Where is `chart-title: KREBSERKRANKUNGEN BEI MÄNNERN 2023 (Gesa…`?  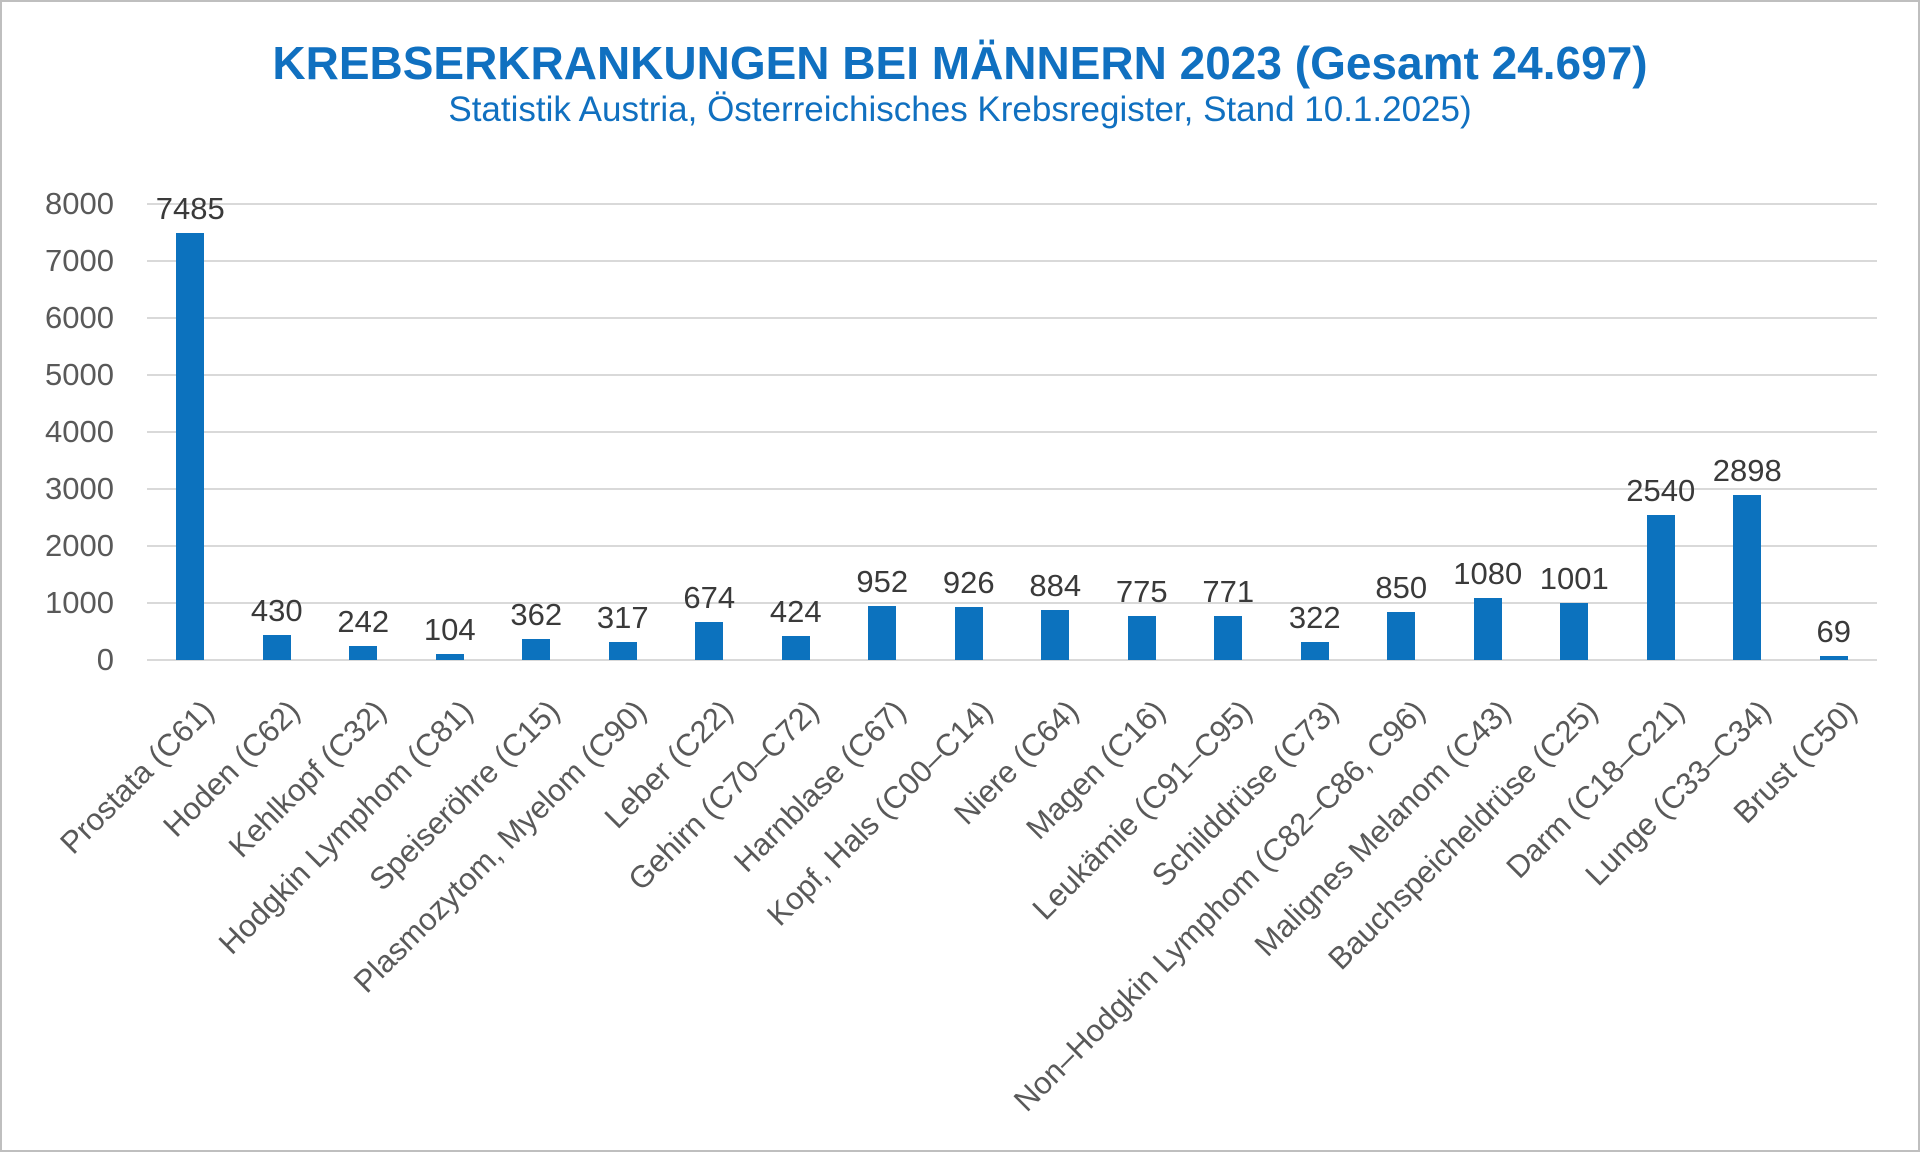 chart-title: KREBSERKRANKUNGEN BEI MÄNNERN 2023 (Gesa… is located at coordinates (960, 63).